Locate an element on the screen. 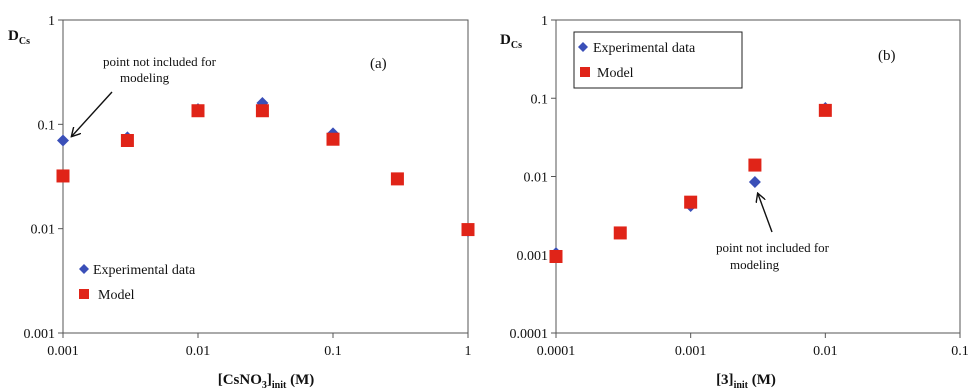 This screenshot has height=388, width=970. annotation-text-a-line2: modeling is located at coordinates (145, 77).